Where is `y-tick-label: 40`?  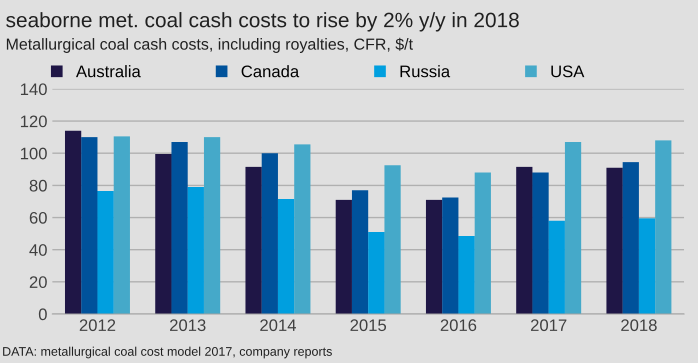 y-tick-label: 40 is located at coordinates (38, 250).